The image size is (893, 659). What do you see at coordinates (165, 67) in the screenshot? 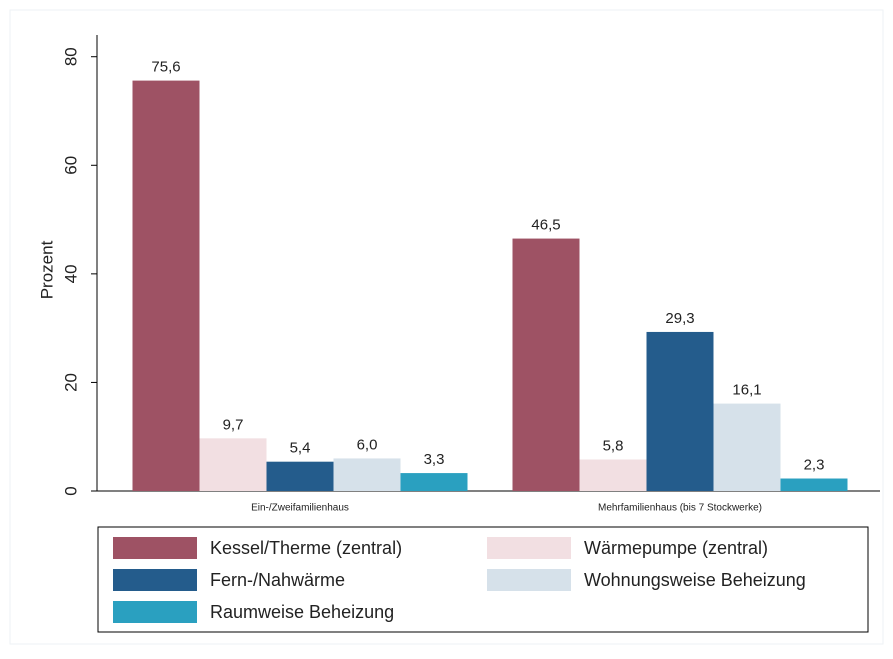
I see `value-label: 75,6` at bounding box center [165, 67].